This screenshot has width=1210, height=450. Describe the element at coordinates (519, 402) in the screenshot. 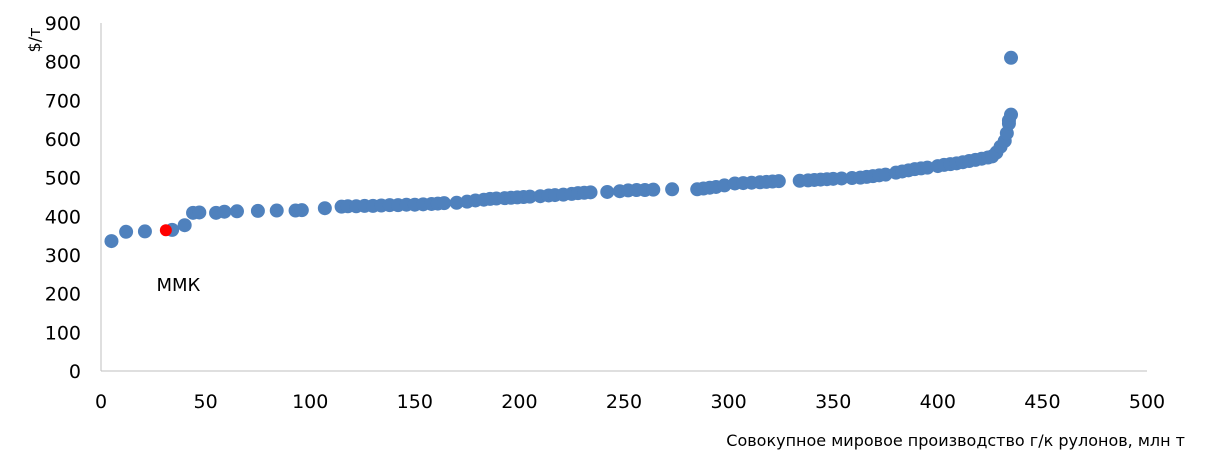

I see `x-tick-label: 200` at that location.